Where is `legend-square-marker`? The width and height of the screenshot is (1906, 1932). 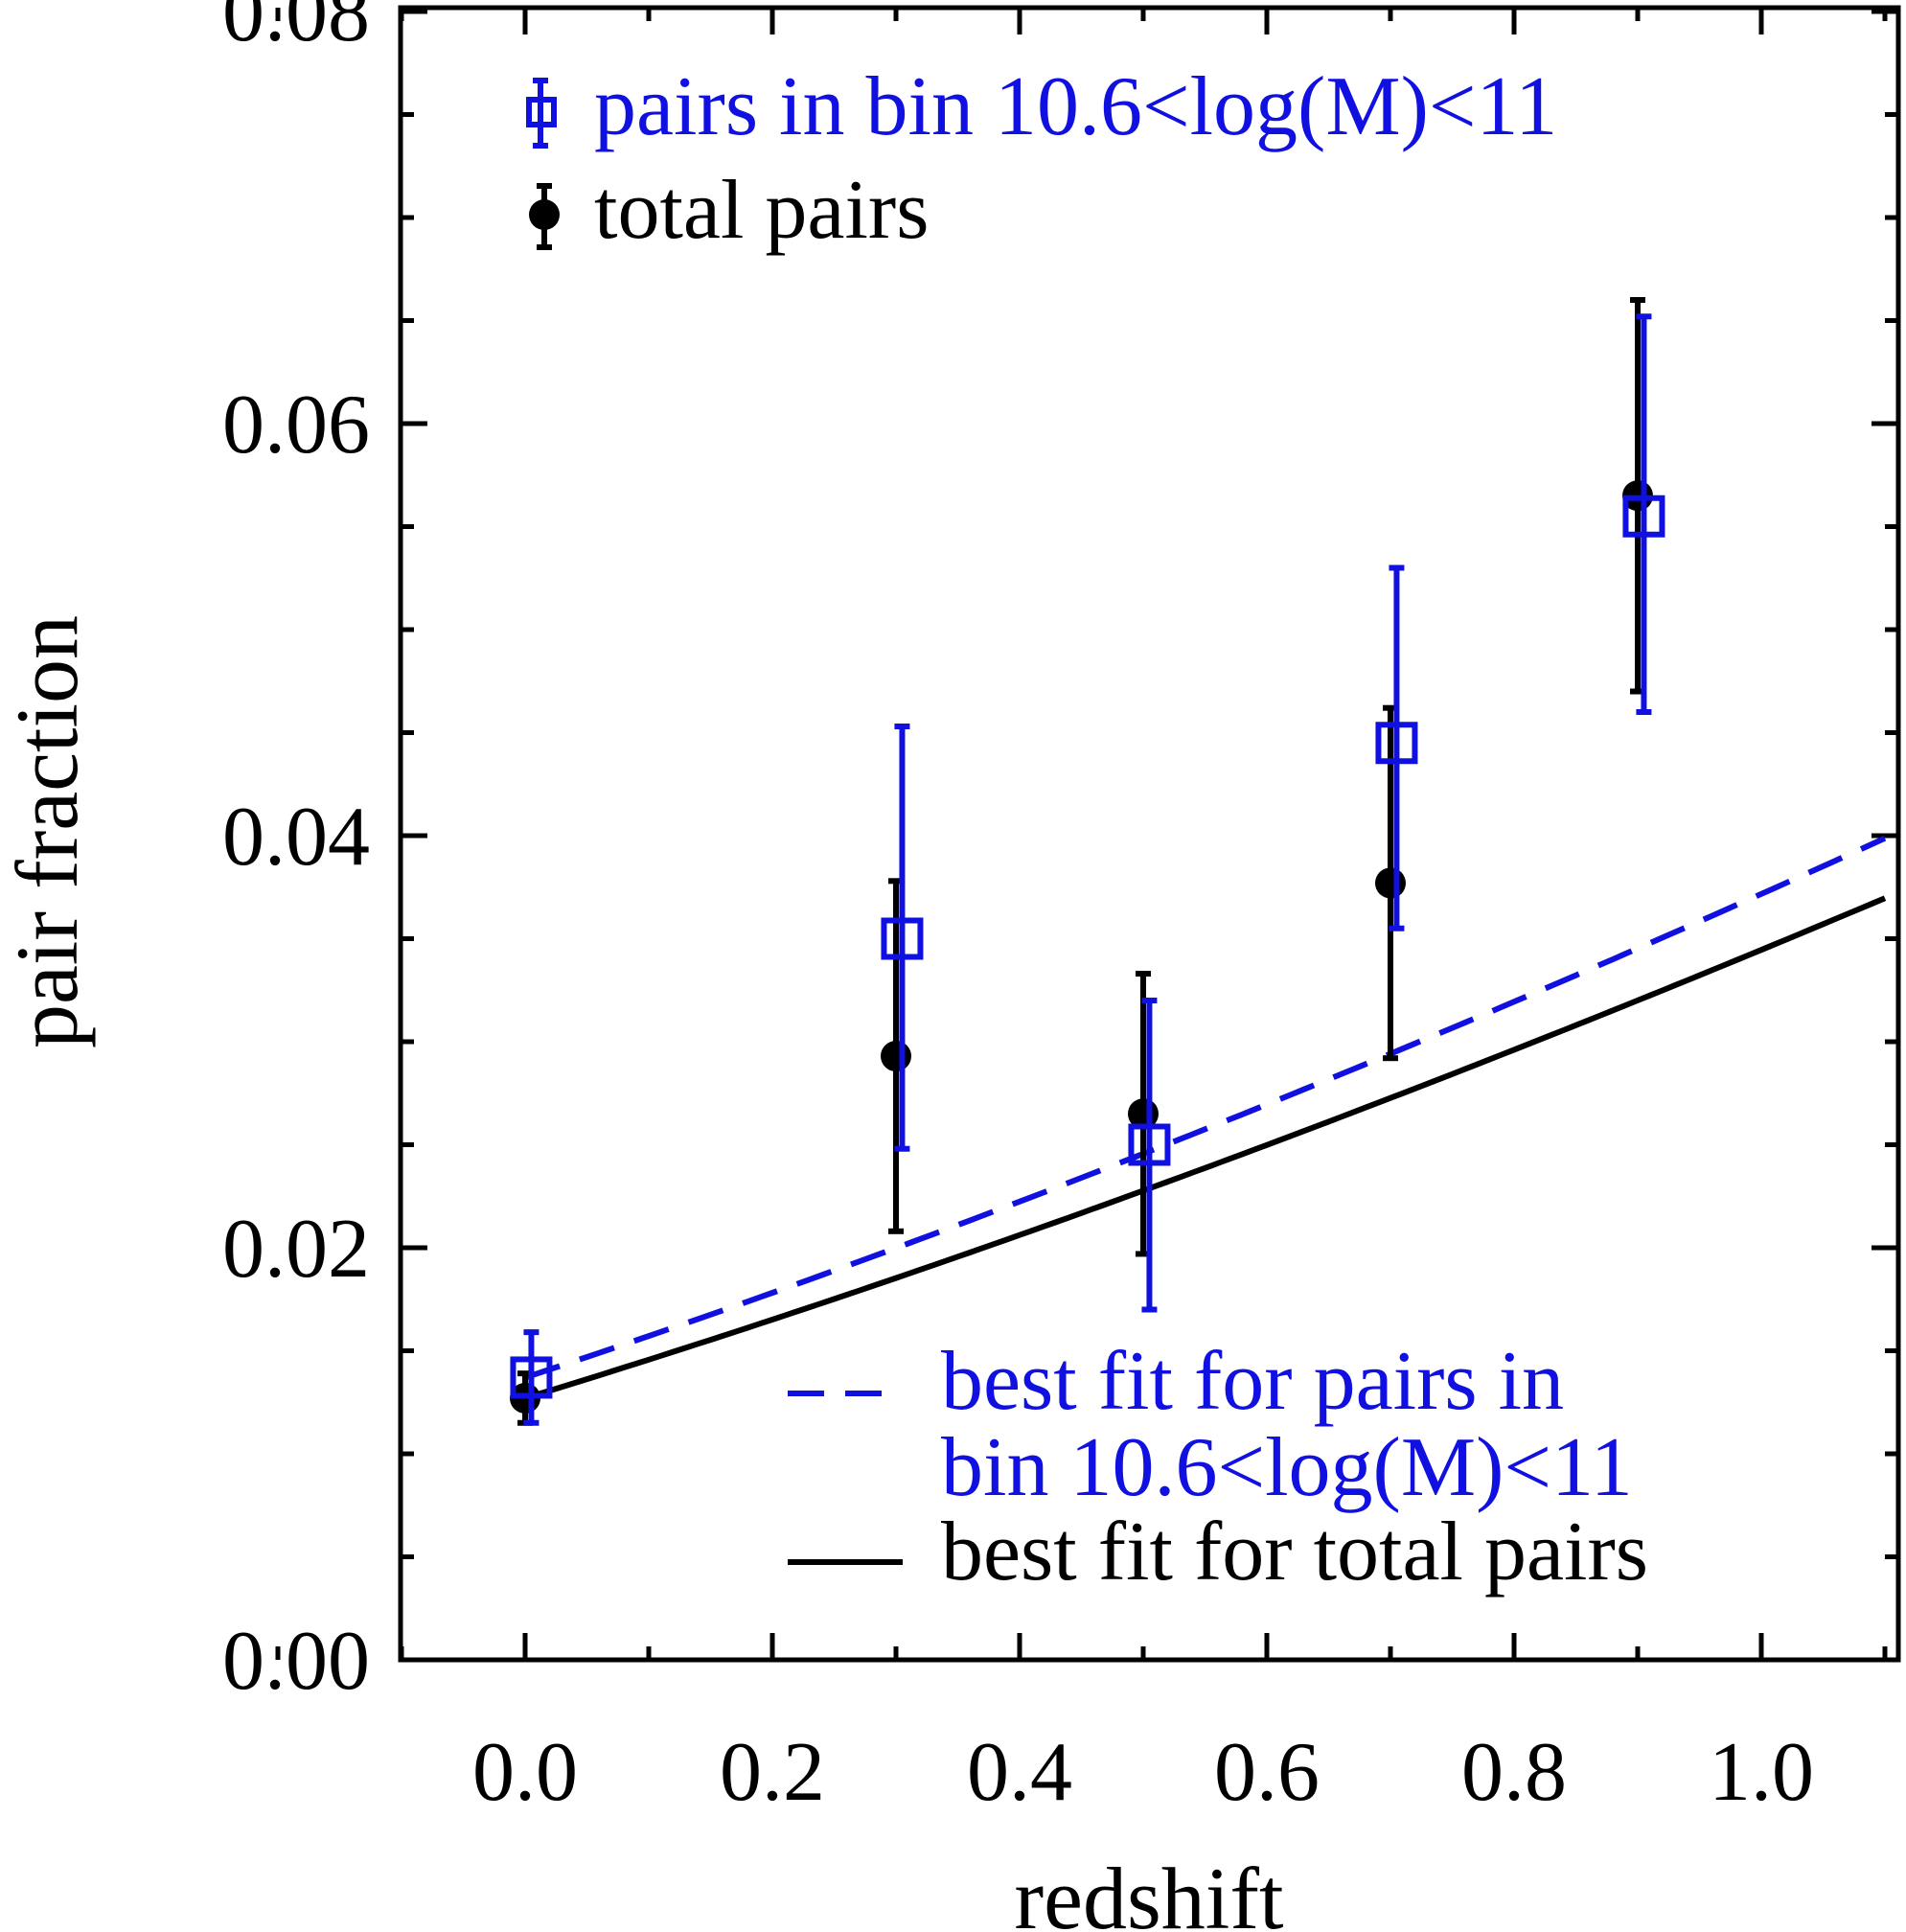
legend-square-marker is located at coordinates (541, 112).